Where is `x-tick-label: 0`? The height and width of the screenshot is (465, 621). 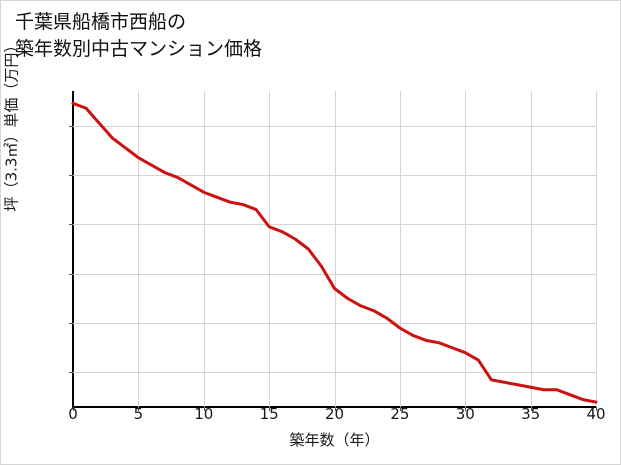 x-tick-label: 0 is located at coordinates (73, 414).